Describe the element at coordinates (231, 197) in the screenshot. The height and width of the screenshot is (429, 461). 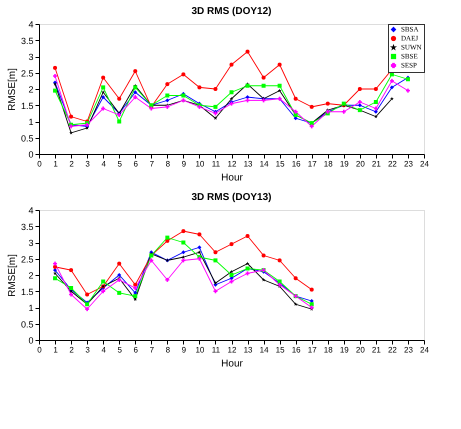
I see `chart-title: 3D RMS (DOY13)` at that location.